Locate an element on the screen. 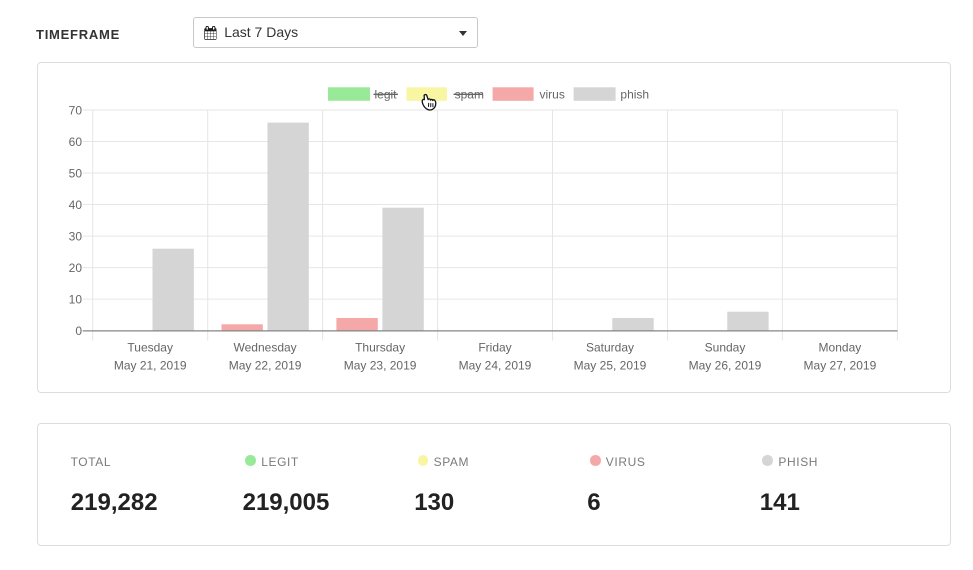 This screenshot has width=973, height=570. svg-text: 20 is located at coordinates (76, 268).